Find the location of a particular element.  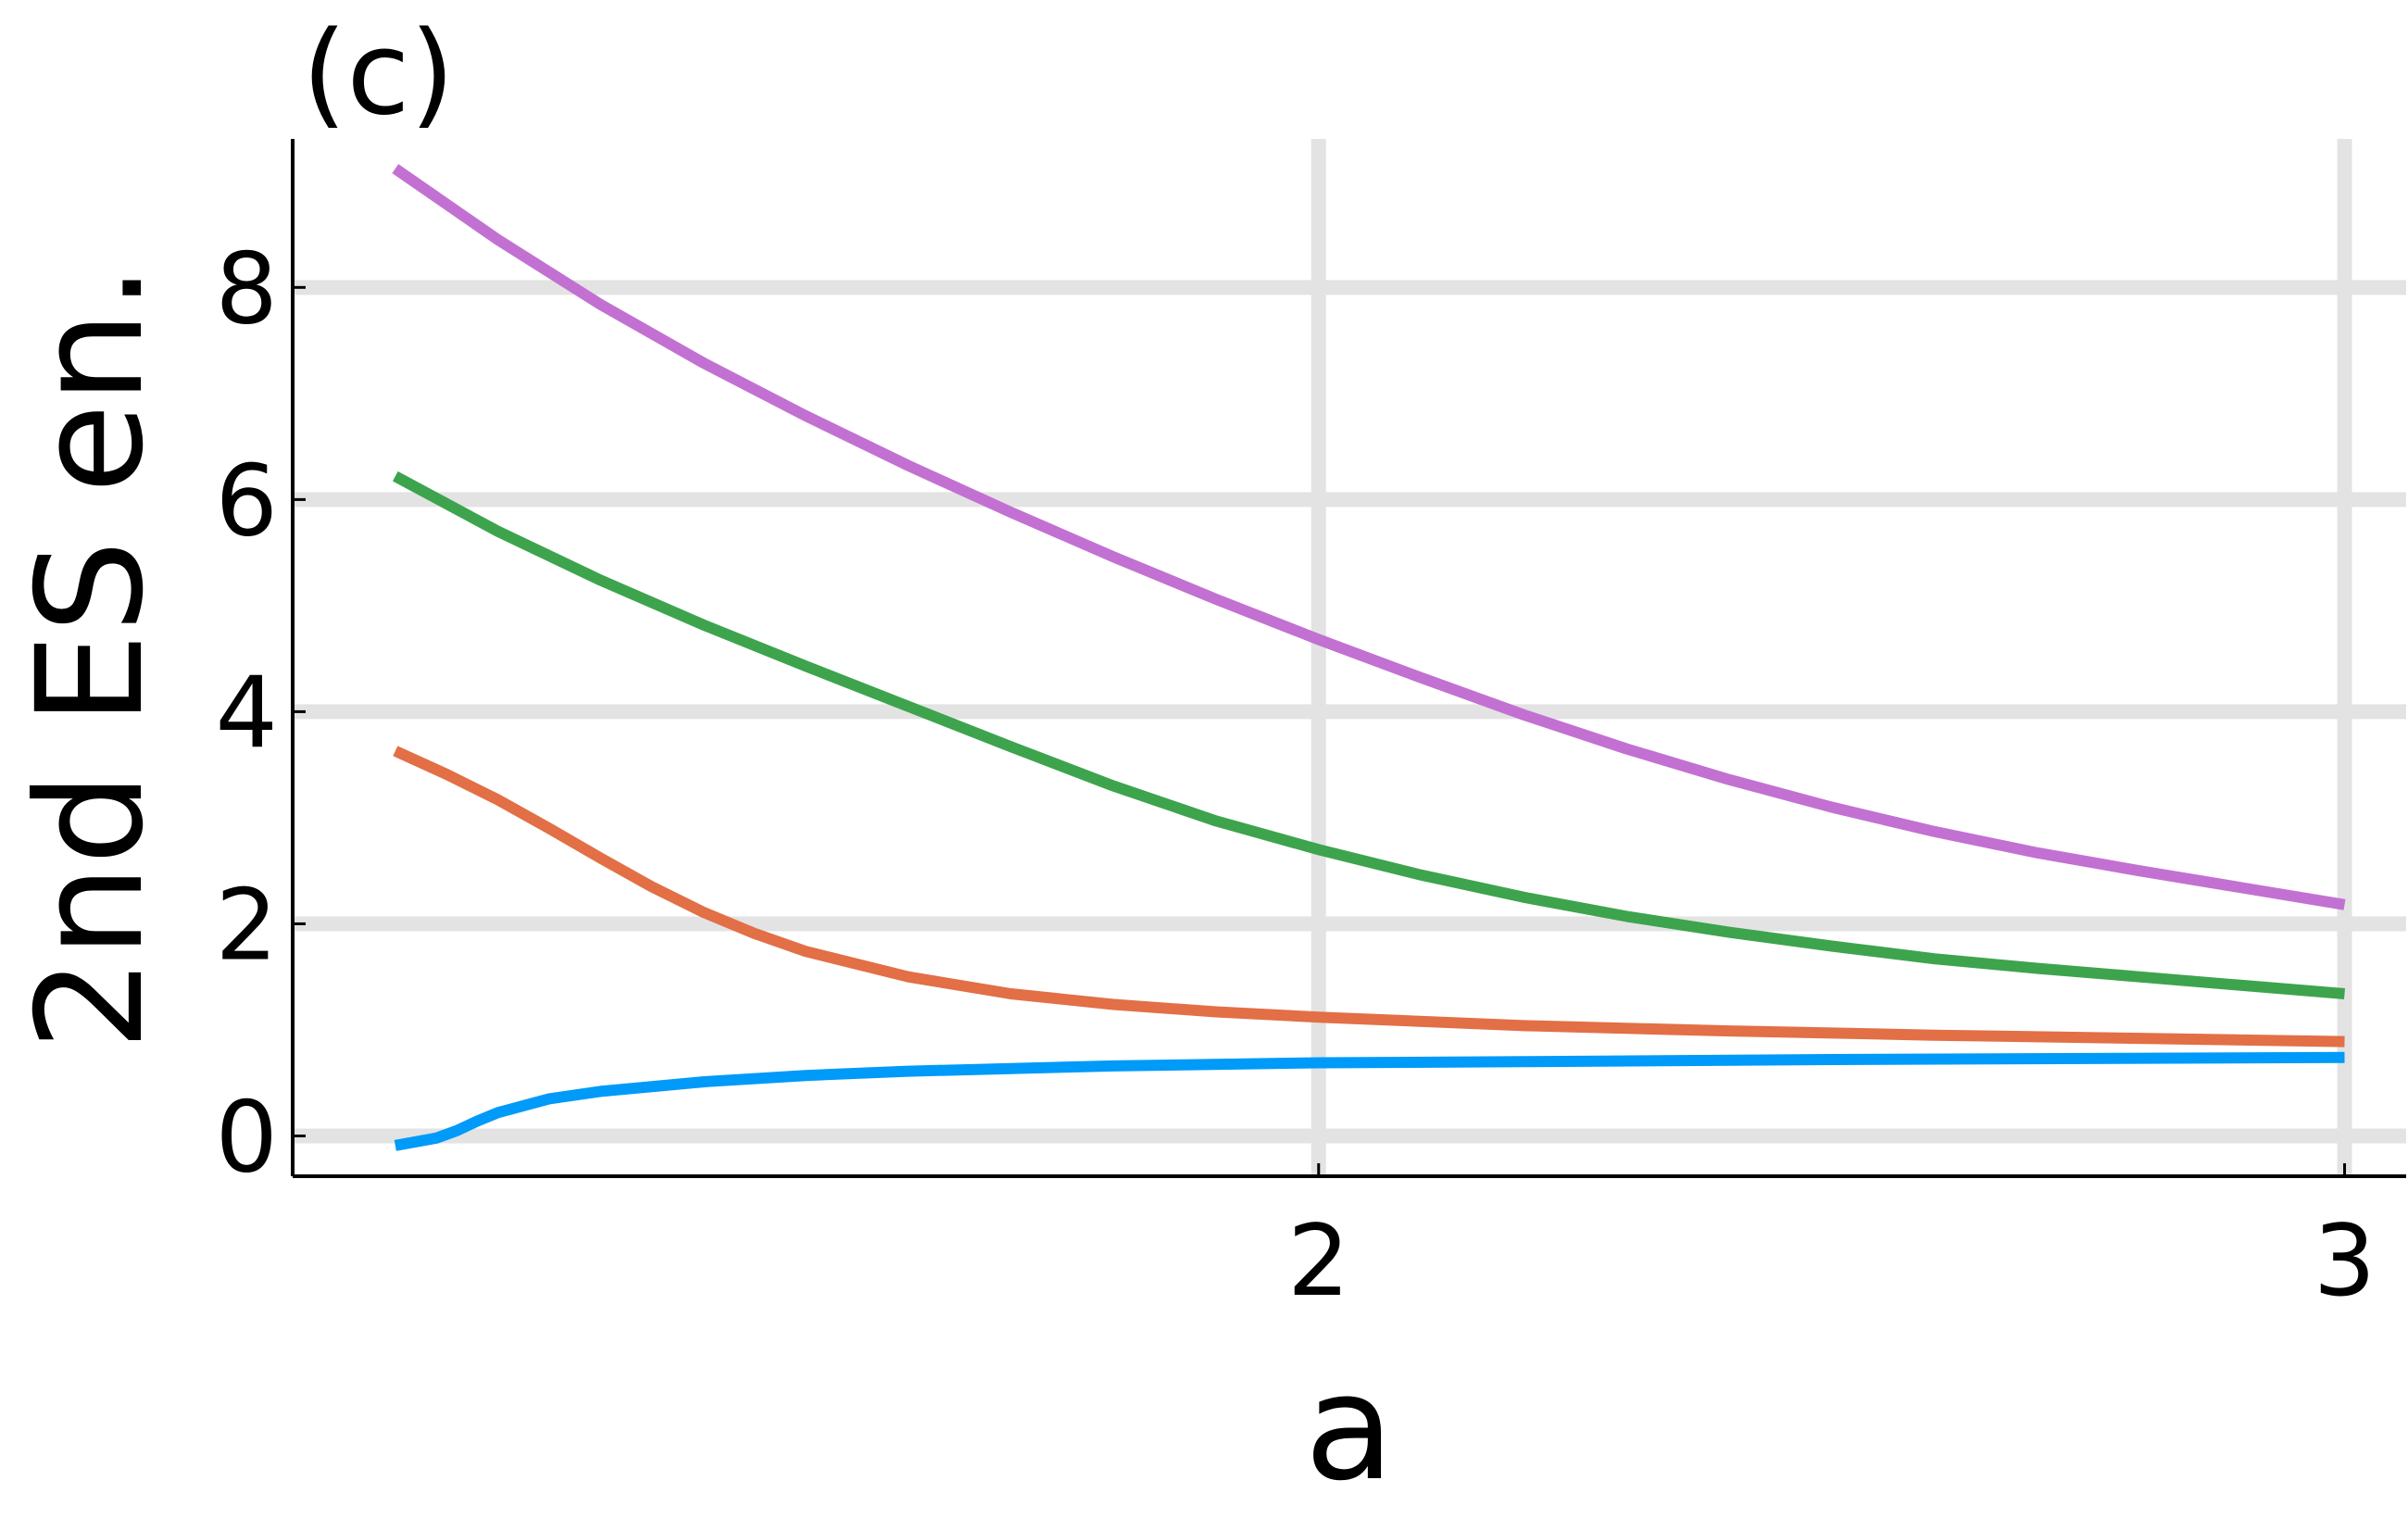

y-tick-label: 2 is located at coordinates (247, 925).